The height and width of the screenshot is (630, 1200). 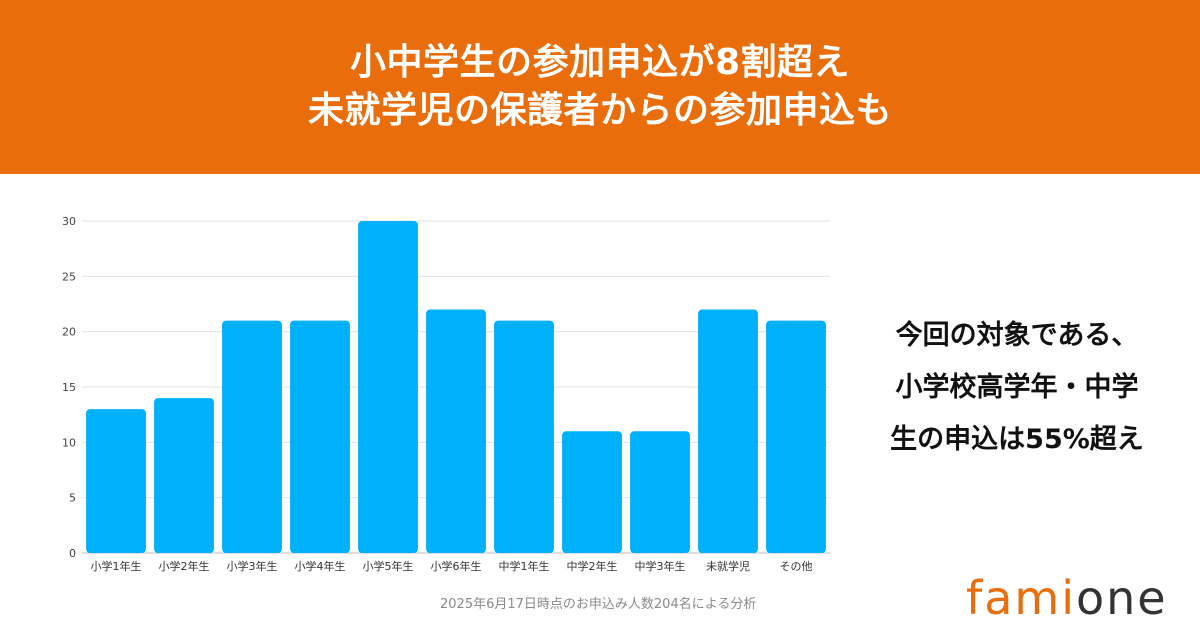 I want to click on callout-line-3: 生の申込は55%超え, so click(x=1017, y=439).